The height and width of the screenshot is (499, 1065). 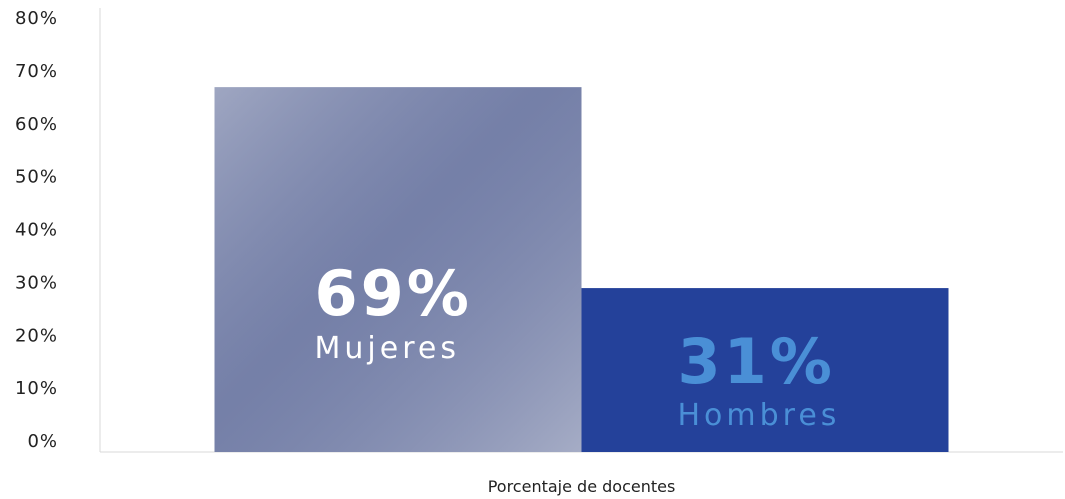 What do you see at coordinates (42, 441) in the screenshot?
I see `y-tick-label: 0%` at bounding box center [42, 441].